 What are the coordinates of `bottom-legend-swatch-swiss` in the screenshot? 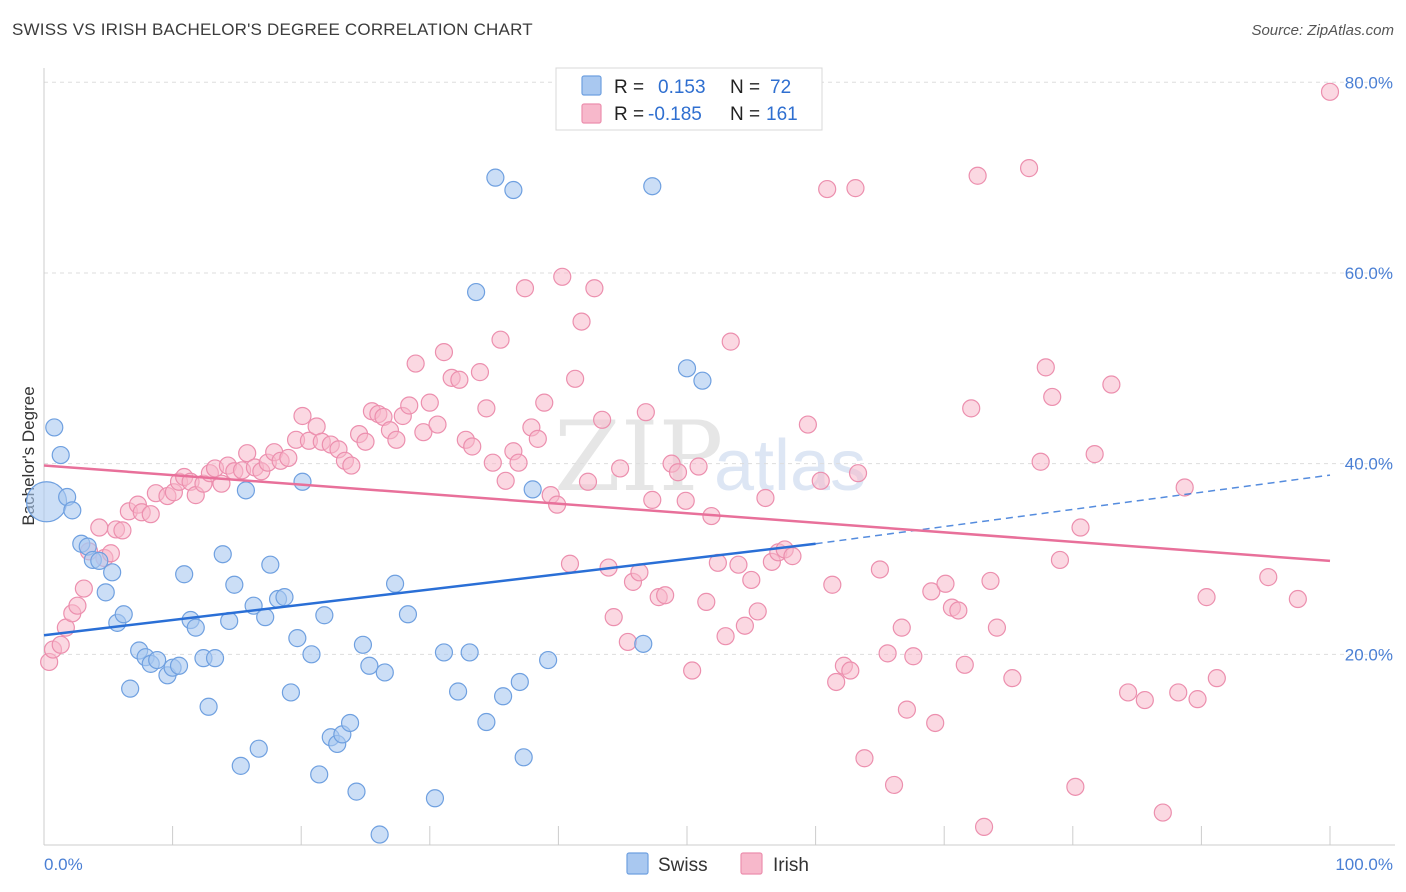 It's located at (637, 863).